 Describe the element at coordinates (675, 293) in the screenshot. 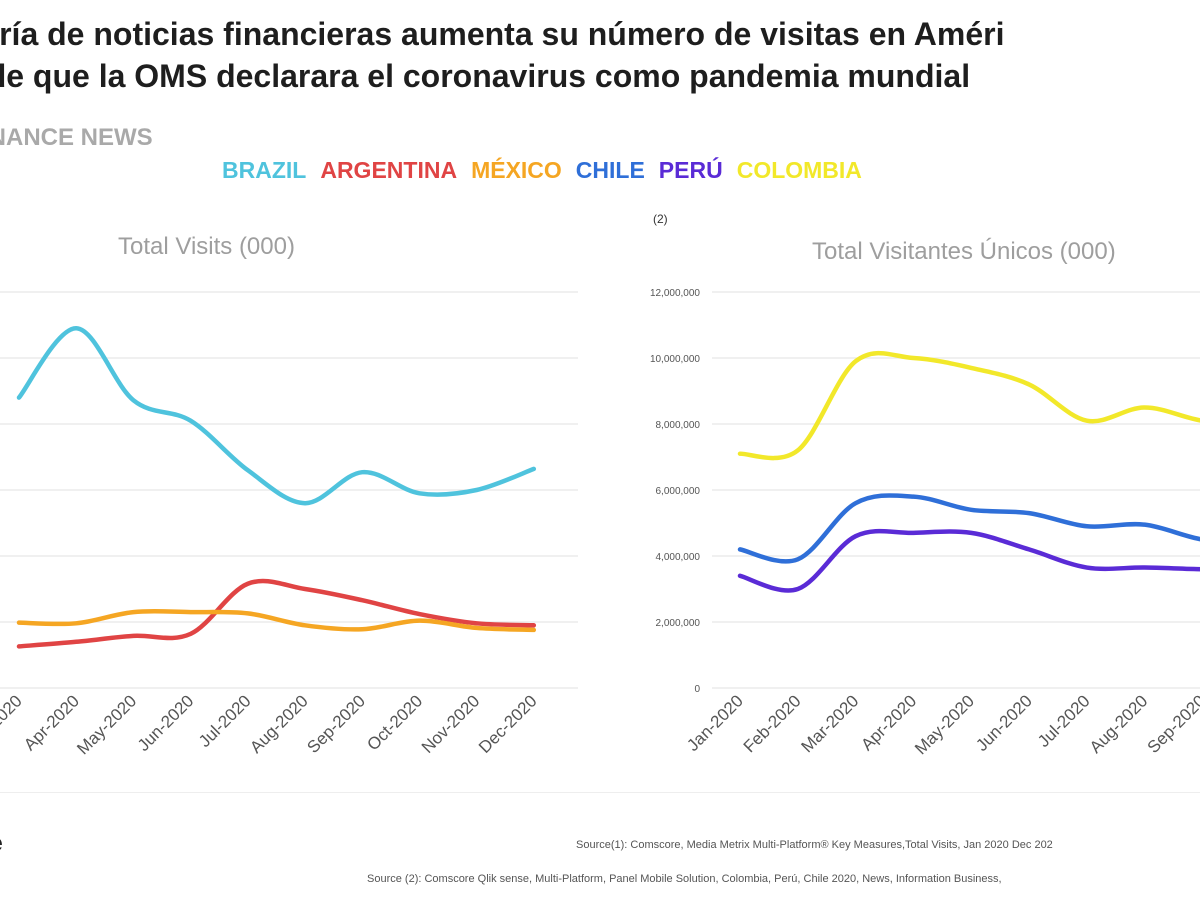

I see `y-tick-label: 12,000,000` at that location.